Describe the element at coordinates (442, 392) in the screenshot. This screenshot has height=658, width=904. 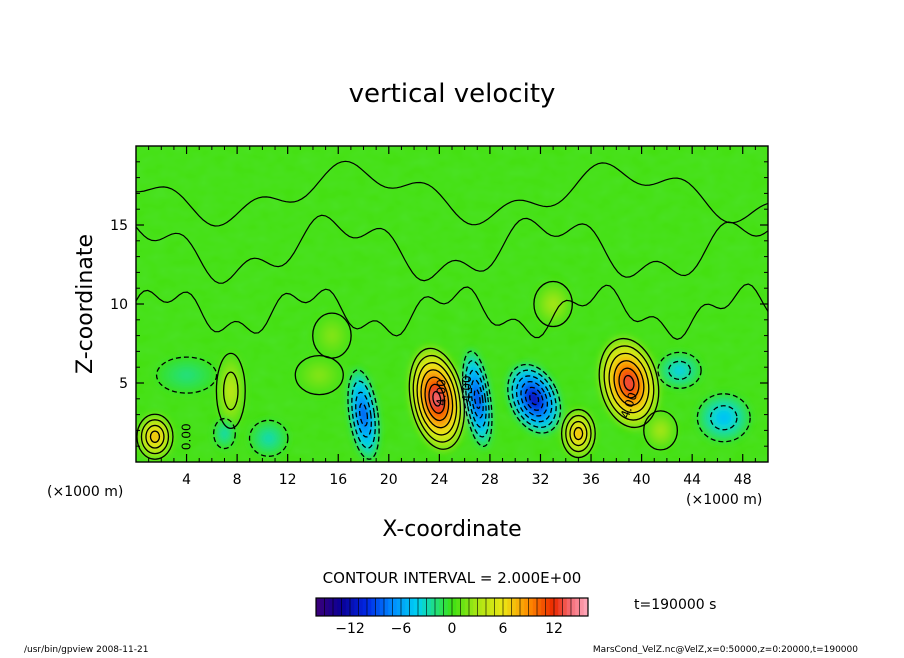
I see `contour-label: 4.00` at that location.